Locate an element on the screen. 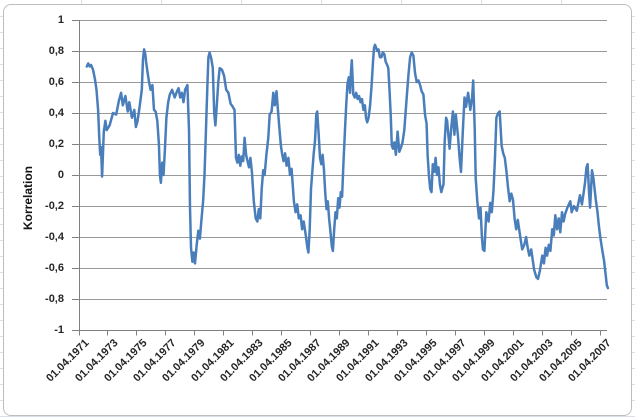 The width and height of the screenshot is (635, 417). y-tick-label: 0,4 is located at coordinates (56, 113).